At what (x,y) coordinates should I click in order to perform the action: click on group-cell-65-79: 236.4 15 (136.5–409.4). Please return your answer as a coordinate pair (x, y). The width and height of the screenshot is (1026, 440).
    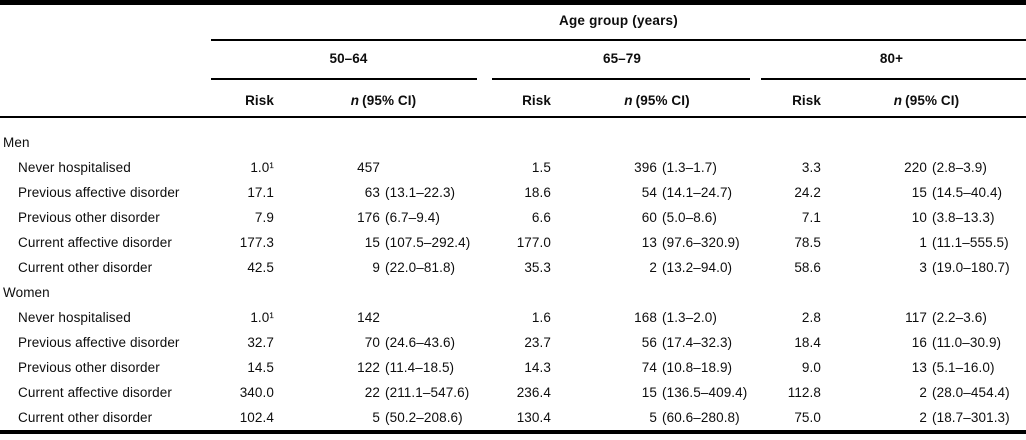
    Looking at the image, I should click on (622, 392).